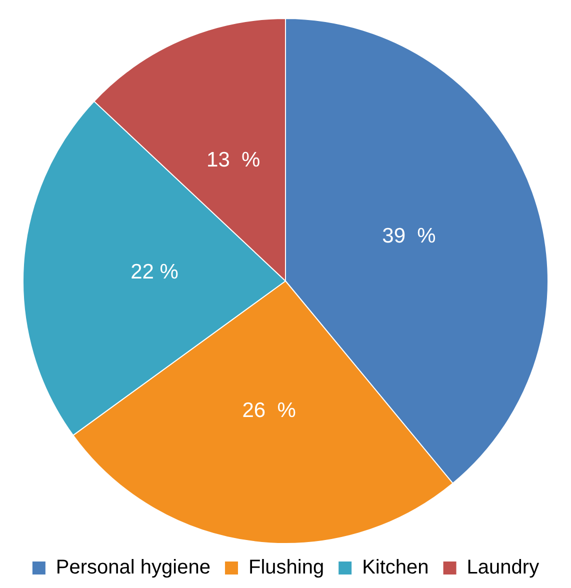 The height and width of the screenshot is (588, 571). What do you see at coordinates (286, 567) in the screenshot?
I see `legend-label: Flushing` at bounding box center [286, 567].